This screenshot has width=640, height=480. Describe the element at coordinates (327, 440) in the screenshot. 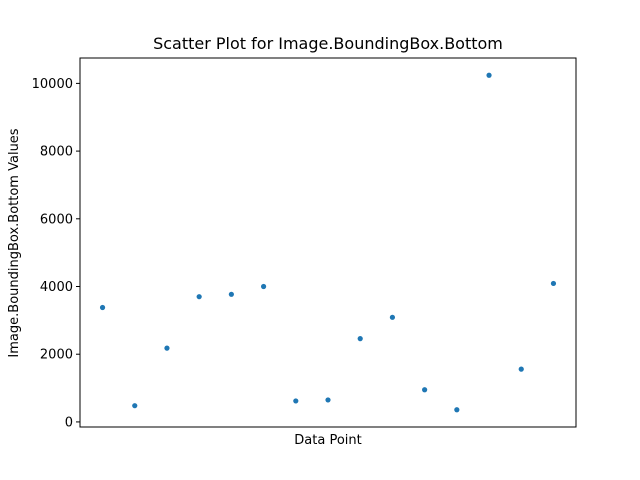

I see `x-axis-label: Data Point` at that location.